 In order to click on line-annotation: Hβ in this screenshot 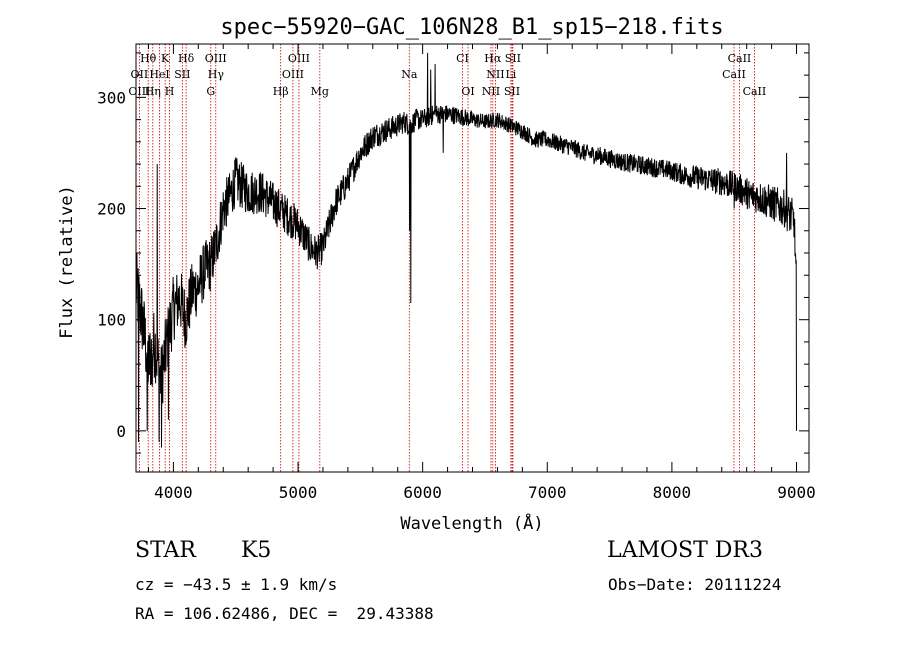, I will do `click(281, 91)`.